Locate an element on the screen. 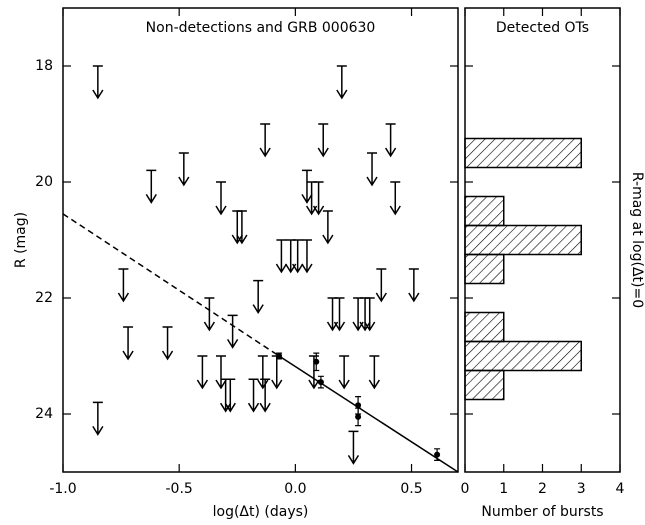  y-tick-label: 18 is located at coordinates (44, 66).